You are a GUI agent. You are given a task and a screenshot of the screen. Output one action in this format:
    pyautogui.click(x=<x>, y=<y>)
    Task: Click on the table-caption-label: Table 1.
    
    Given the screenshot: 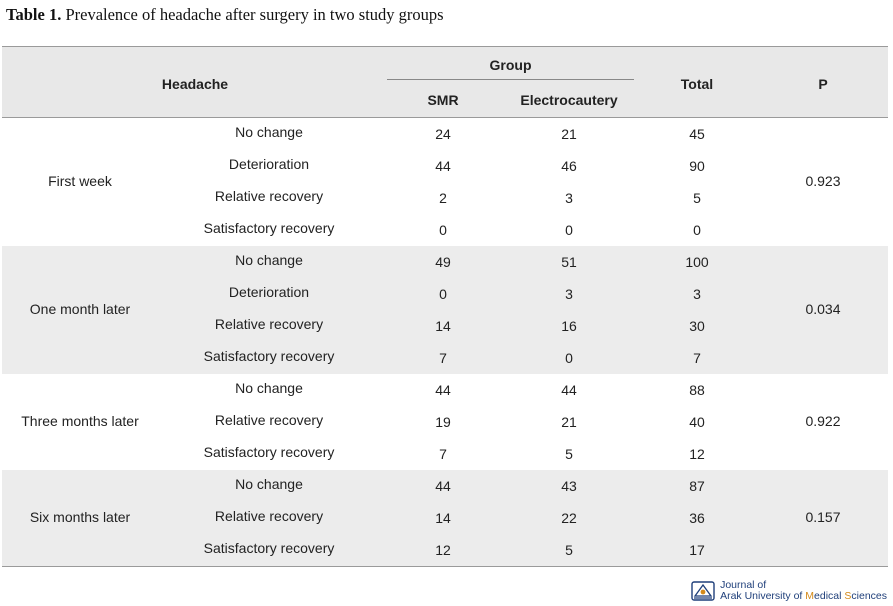 What is the action you would take?
    pyautogui.click(x=34, y=14)
    